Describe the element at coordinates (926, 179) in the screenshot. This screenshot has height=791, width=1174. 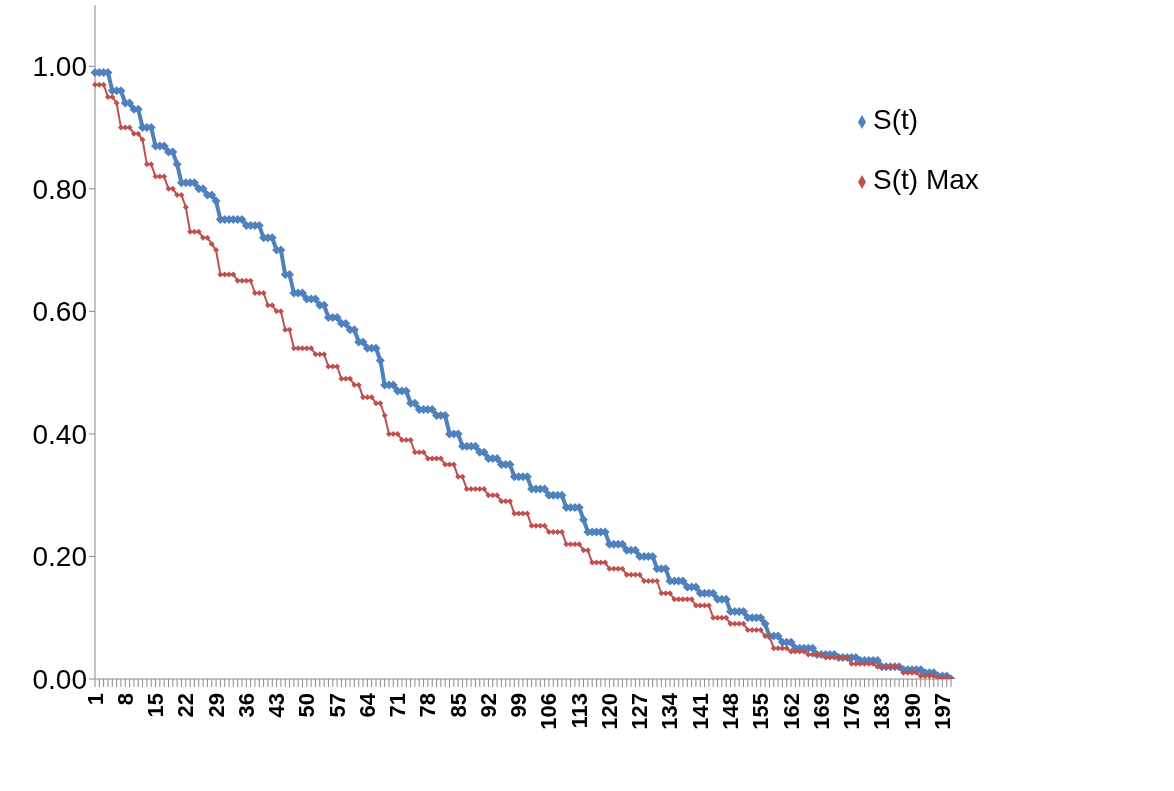
I see `legend-label: S(t) Max` at that location.